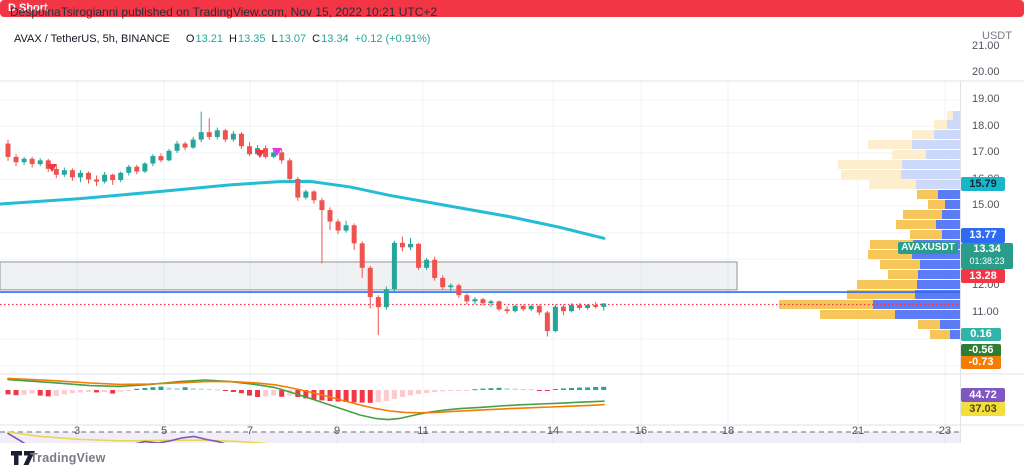 This screenshot has width=1024, height=473. Describe the element at coordinates (233, 39) in the screenshot. I see `ohlc-high-label: H` at that location.